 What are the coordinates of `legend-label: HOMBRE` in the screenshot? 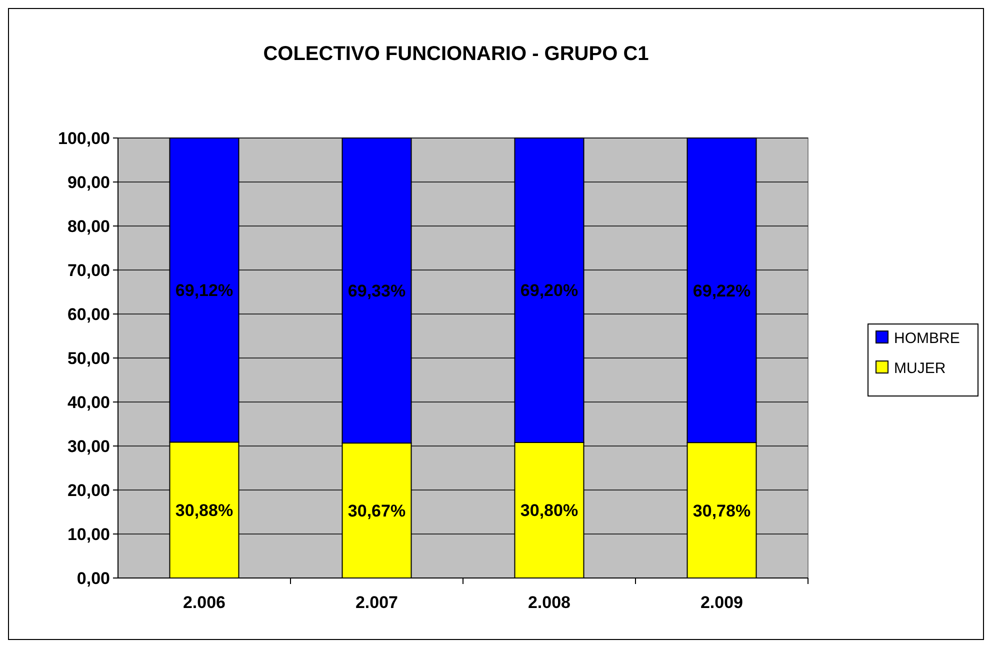 It's located at (927, 338).